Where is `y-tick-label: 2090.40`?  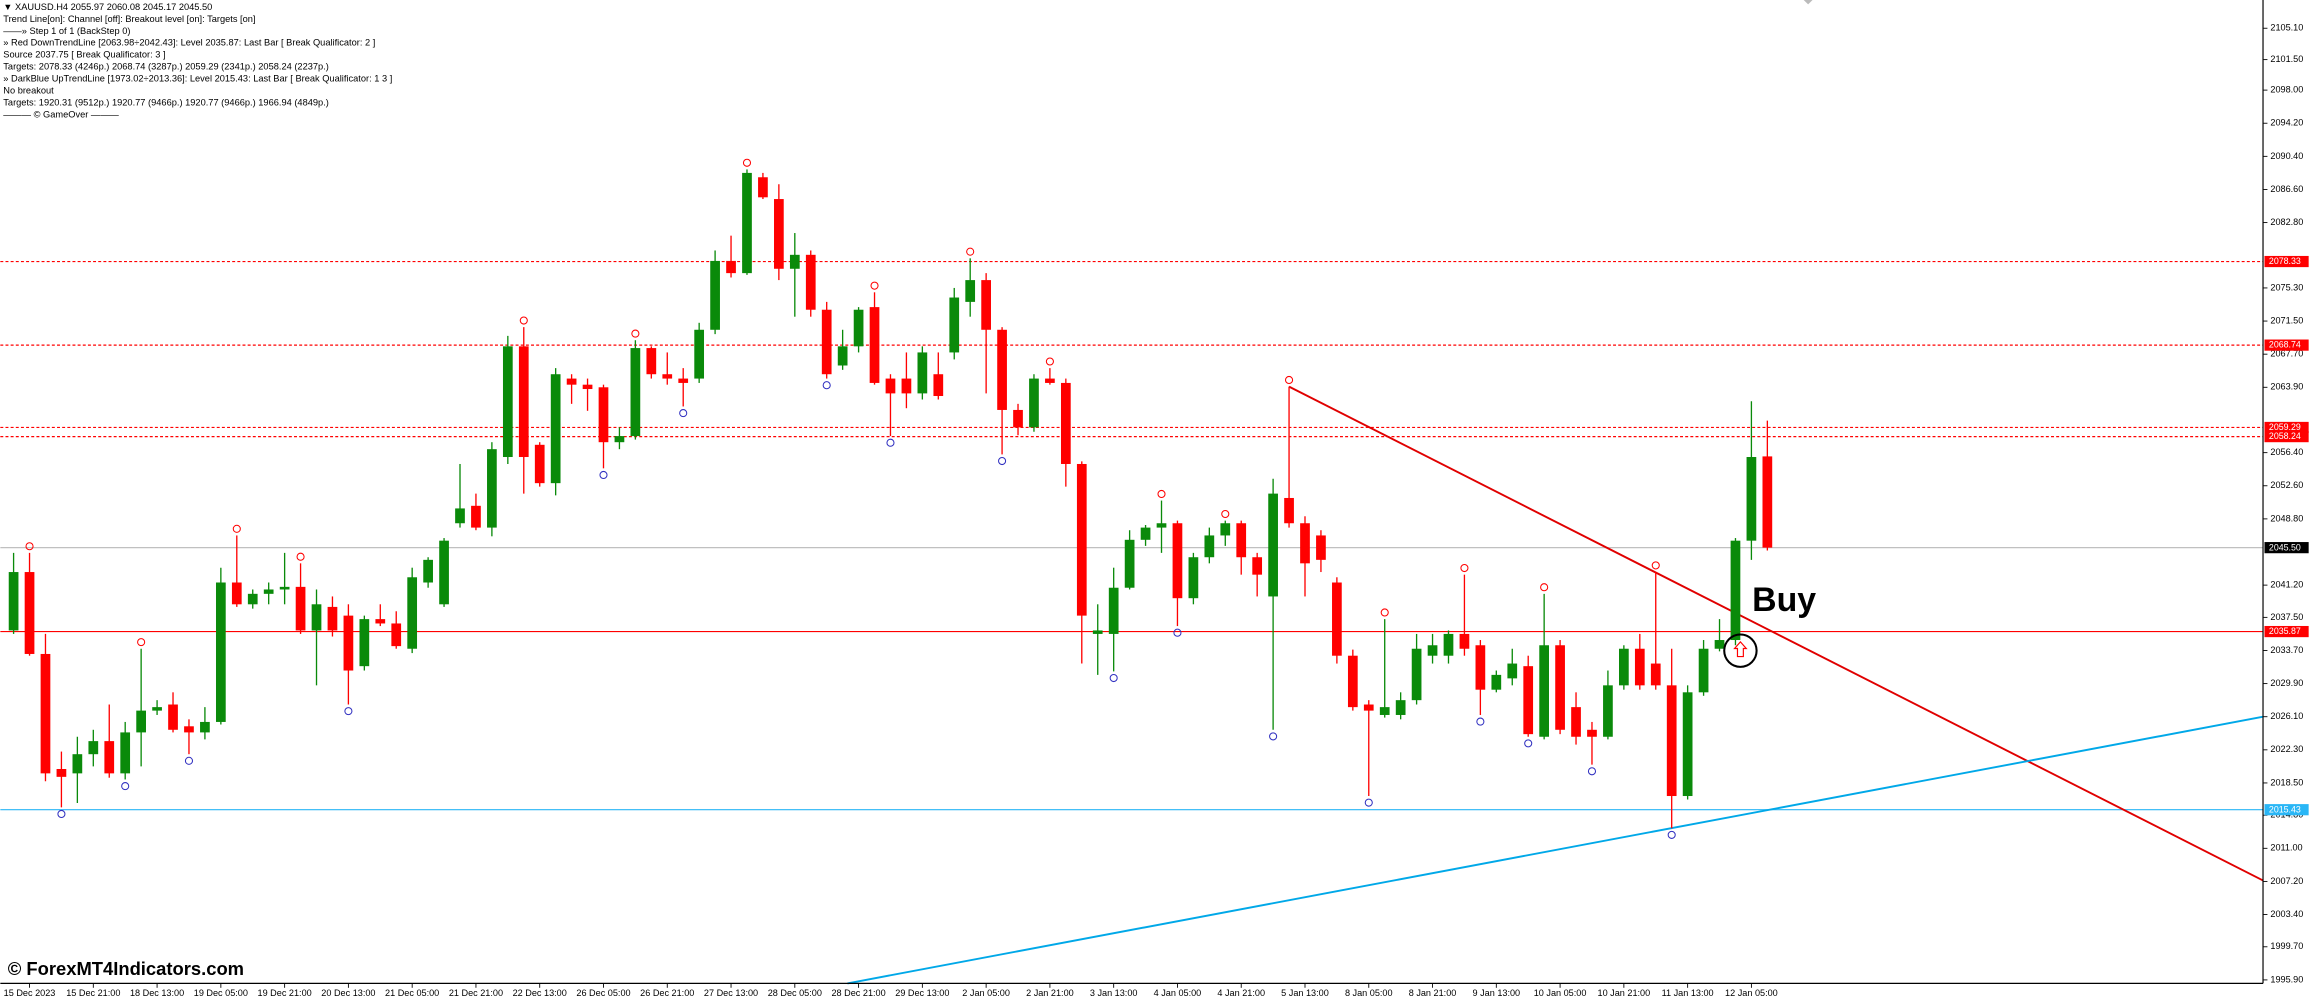
y-tick-label: 2090.40 is located at coordinates (2286, 156).